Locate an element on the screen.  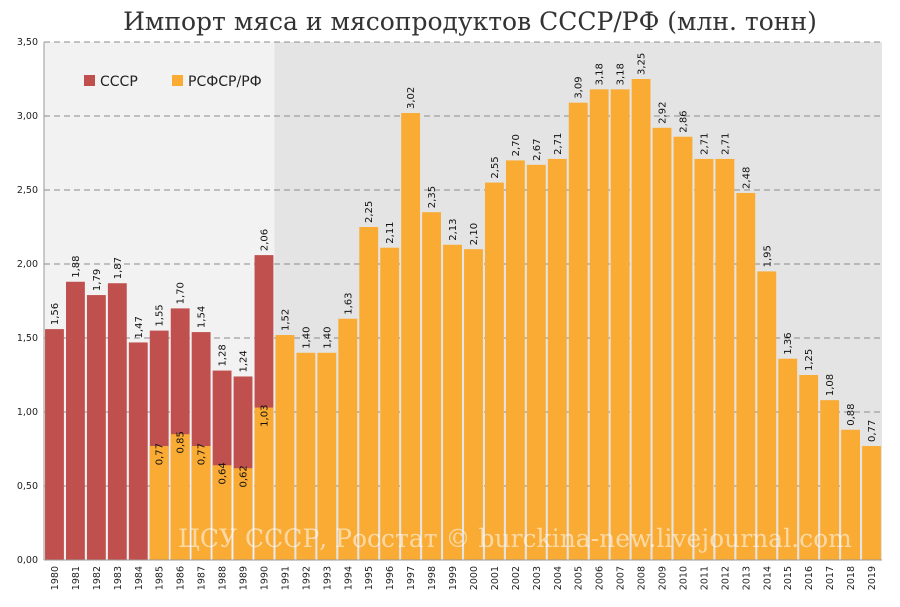
bar-rf-2002 is located at coordinates (515, 360).